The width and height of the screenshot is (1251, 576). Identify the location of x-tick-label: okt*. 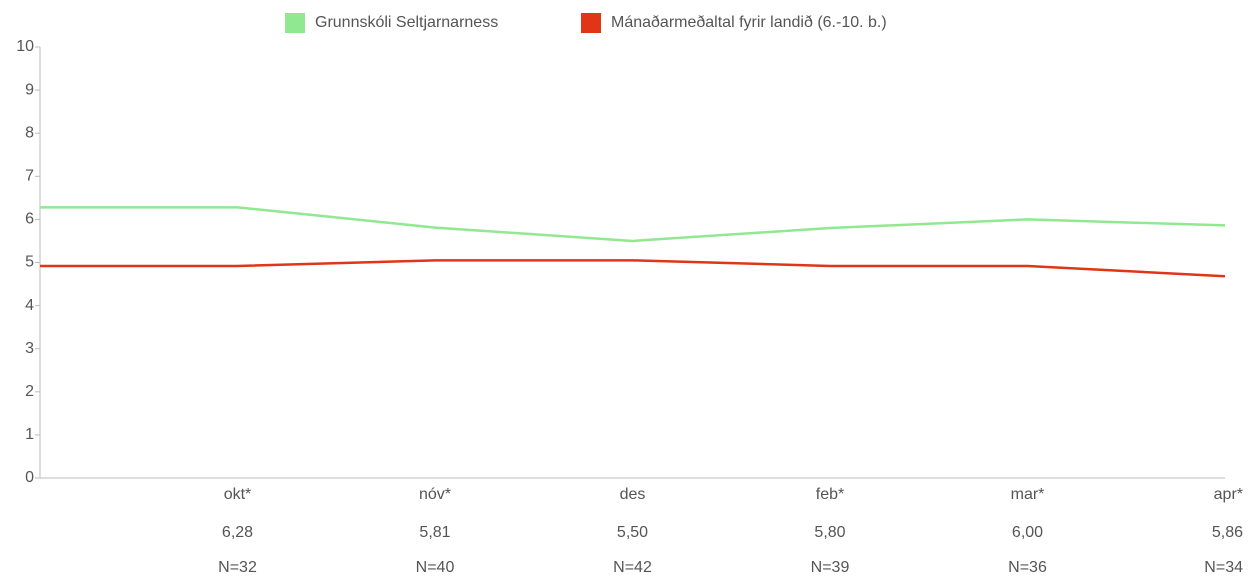
(238, 494).